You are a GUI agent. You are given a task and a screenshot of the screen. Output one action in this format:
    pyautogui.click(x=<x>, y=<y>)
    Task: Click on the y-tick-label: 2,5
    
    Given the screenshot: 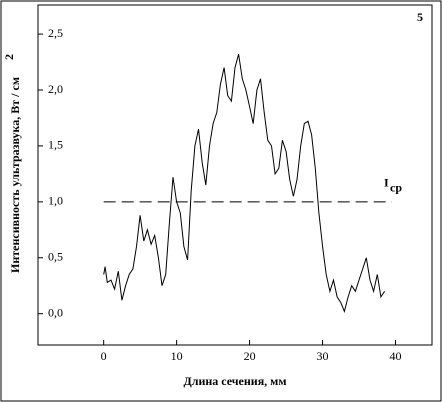 What is the action you would take?
    pyautogui.click(x=55, y=33)
    